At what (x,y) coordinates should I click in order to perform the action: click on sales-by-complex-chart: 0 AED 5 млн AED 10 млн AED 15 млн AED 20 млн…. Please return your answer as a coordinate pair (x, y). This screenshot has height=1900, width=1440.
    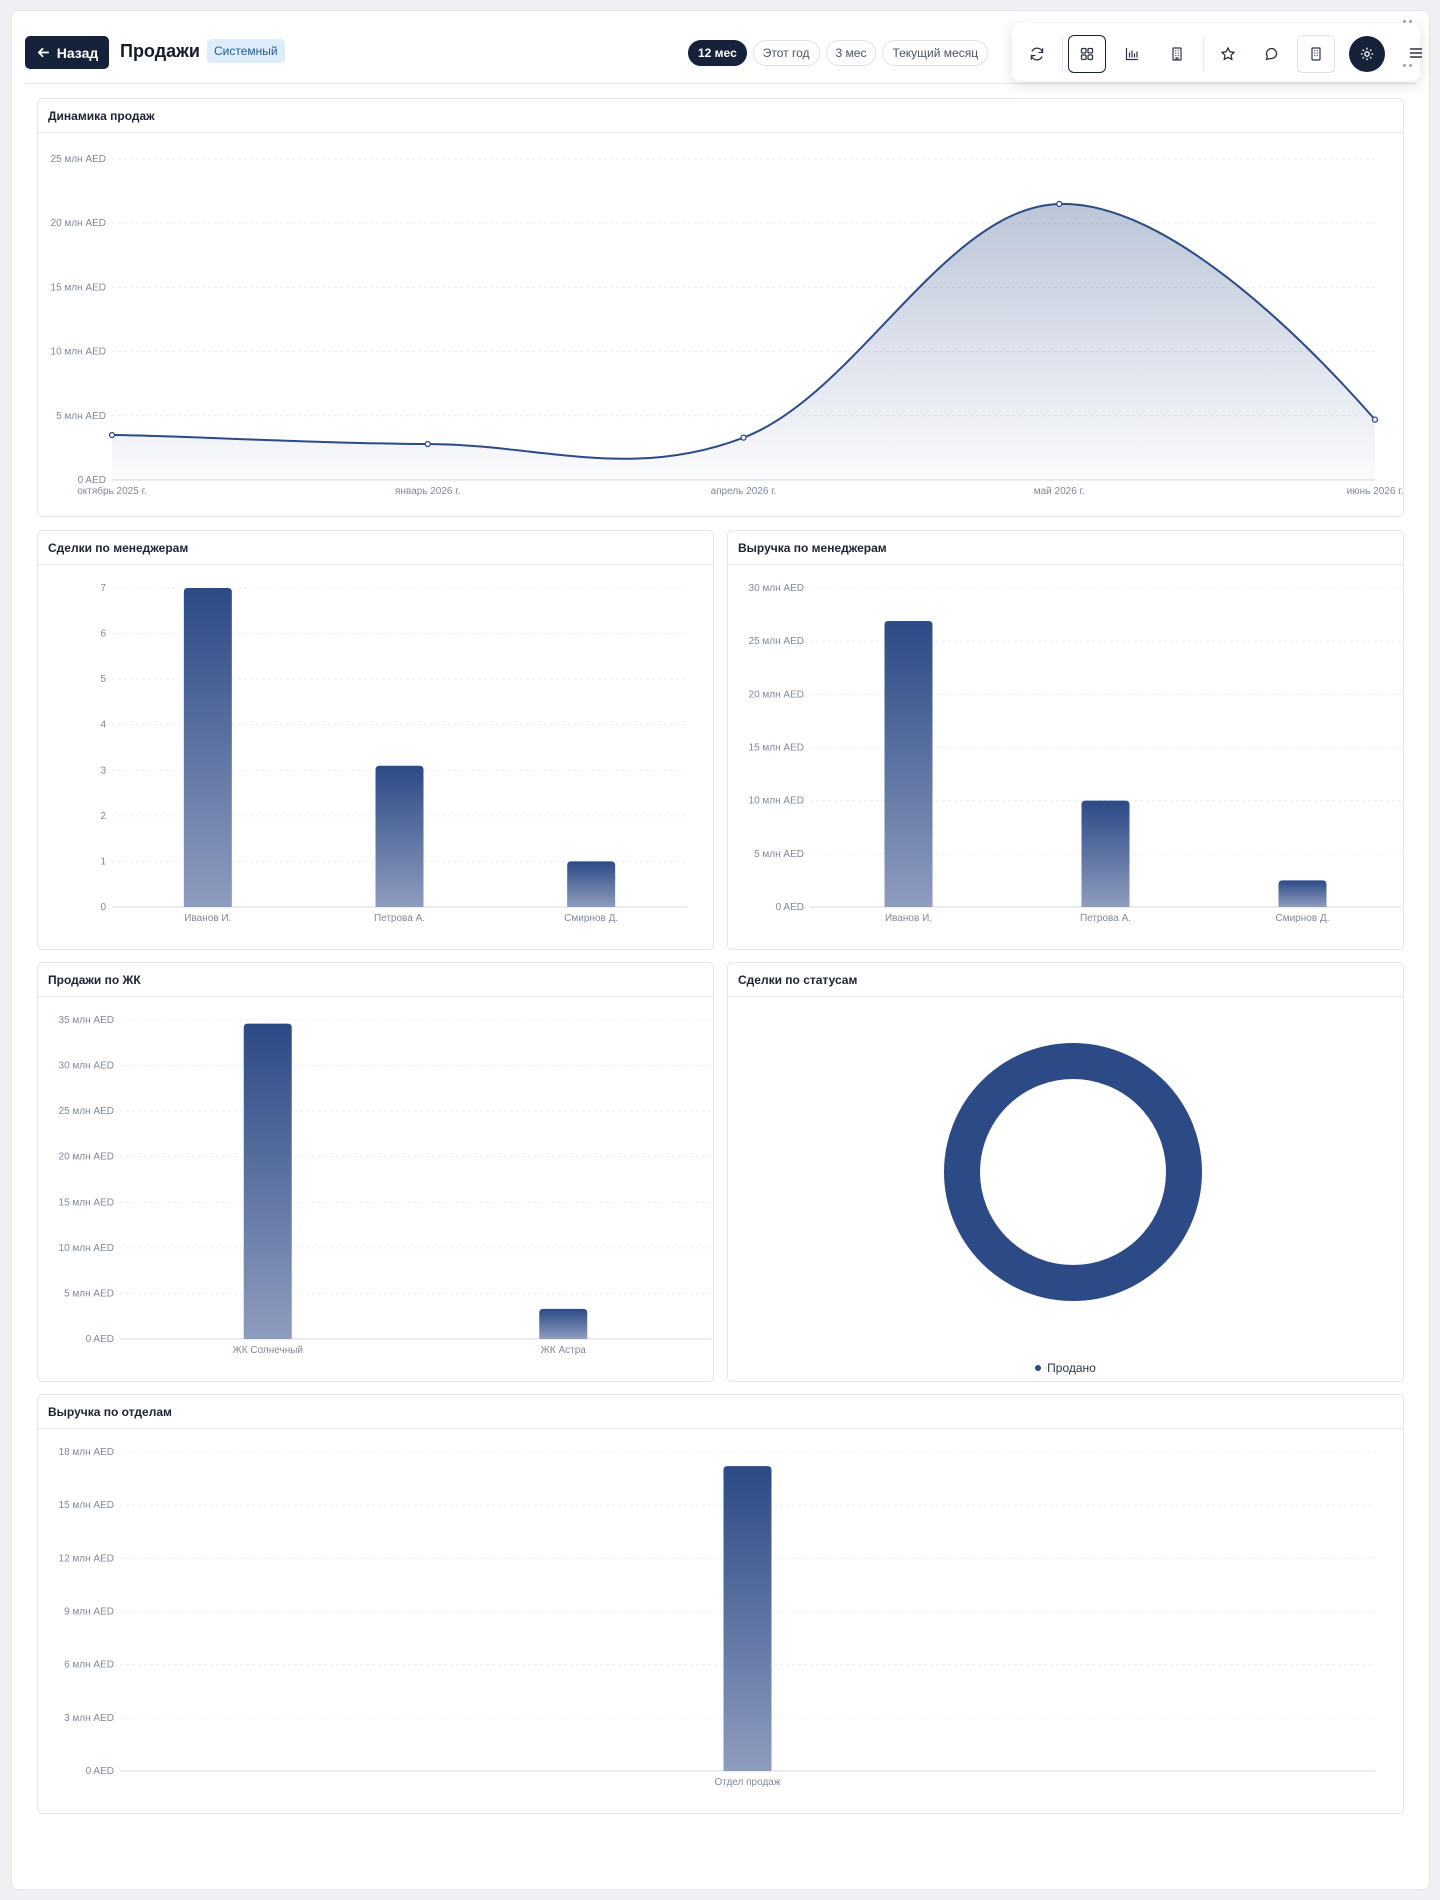
    Looking at the image, I should click on (385, 1185).